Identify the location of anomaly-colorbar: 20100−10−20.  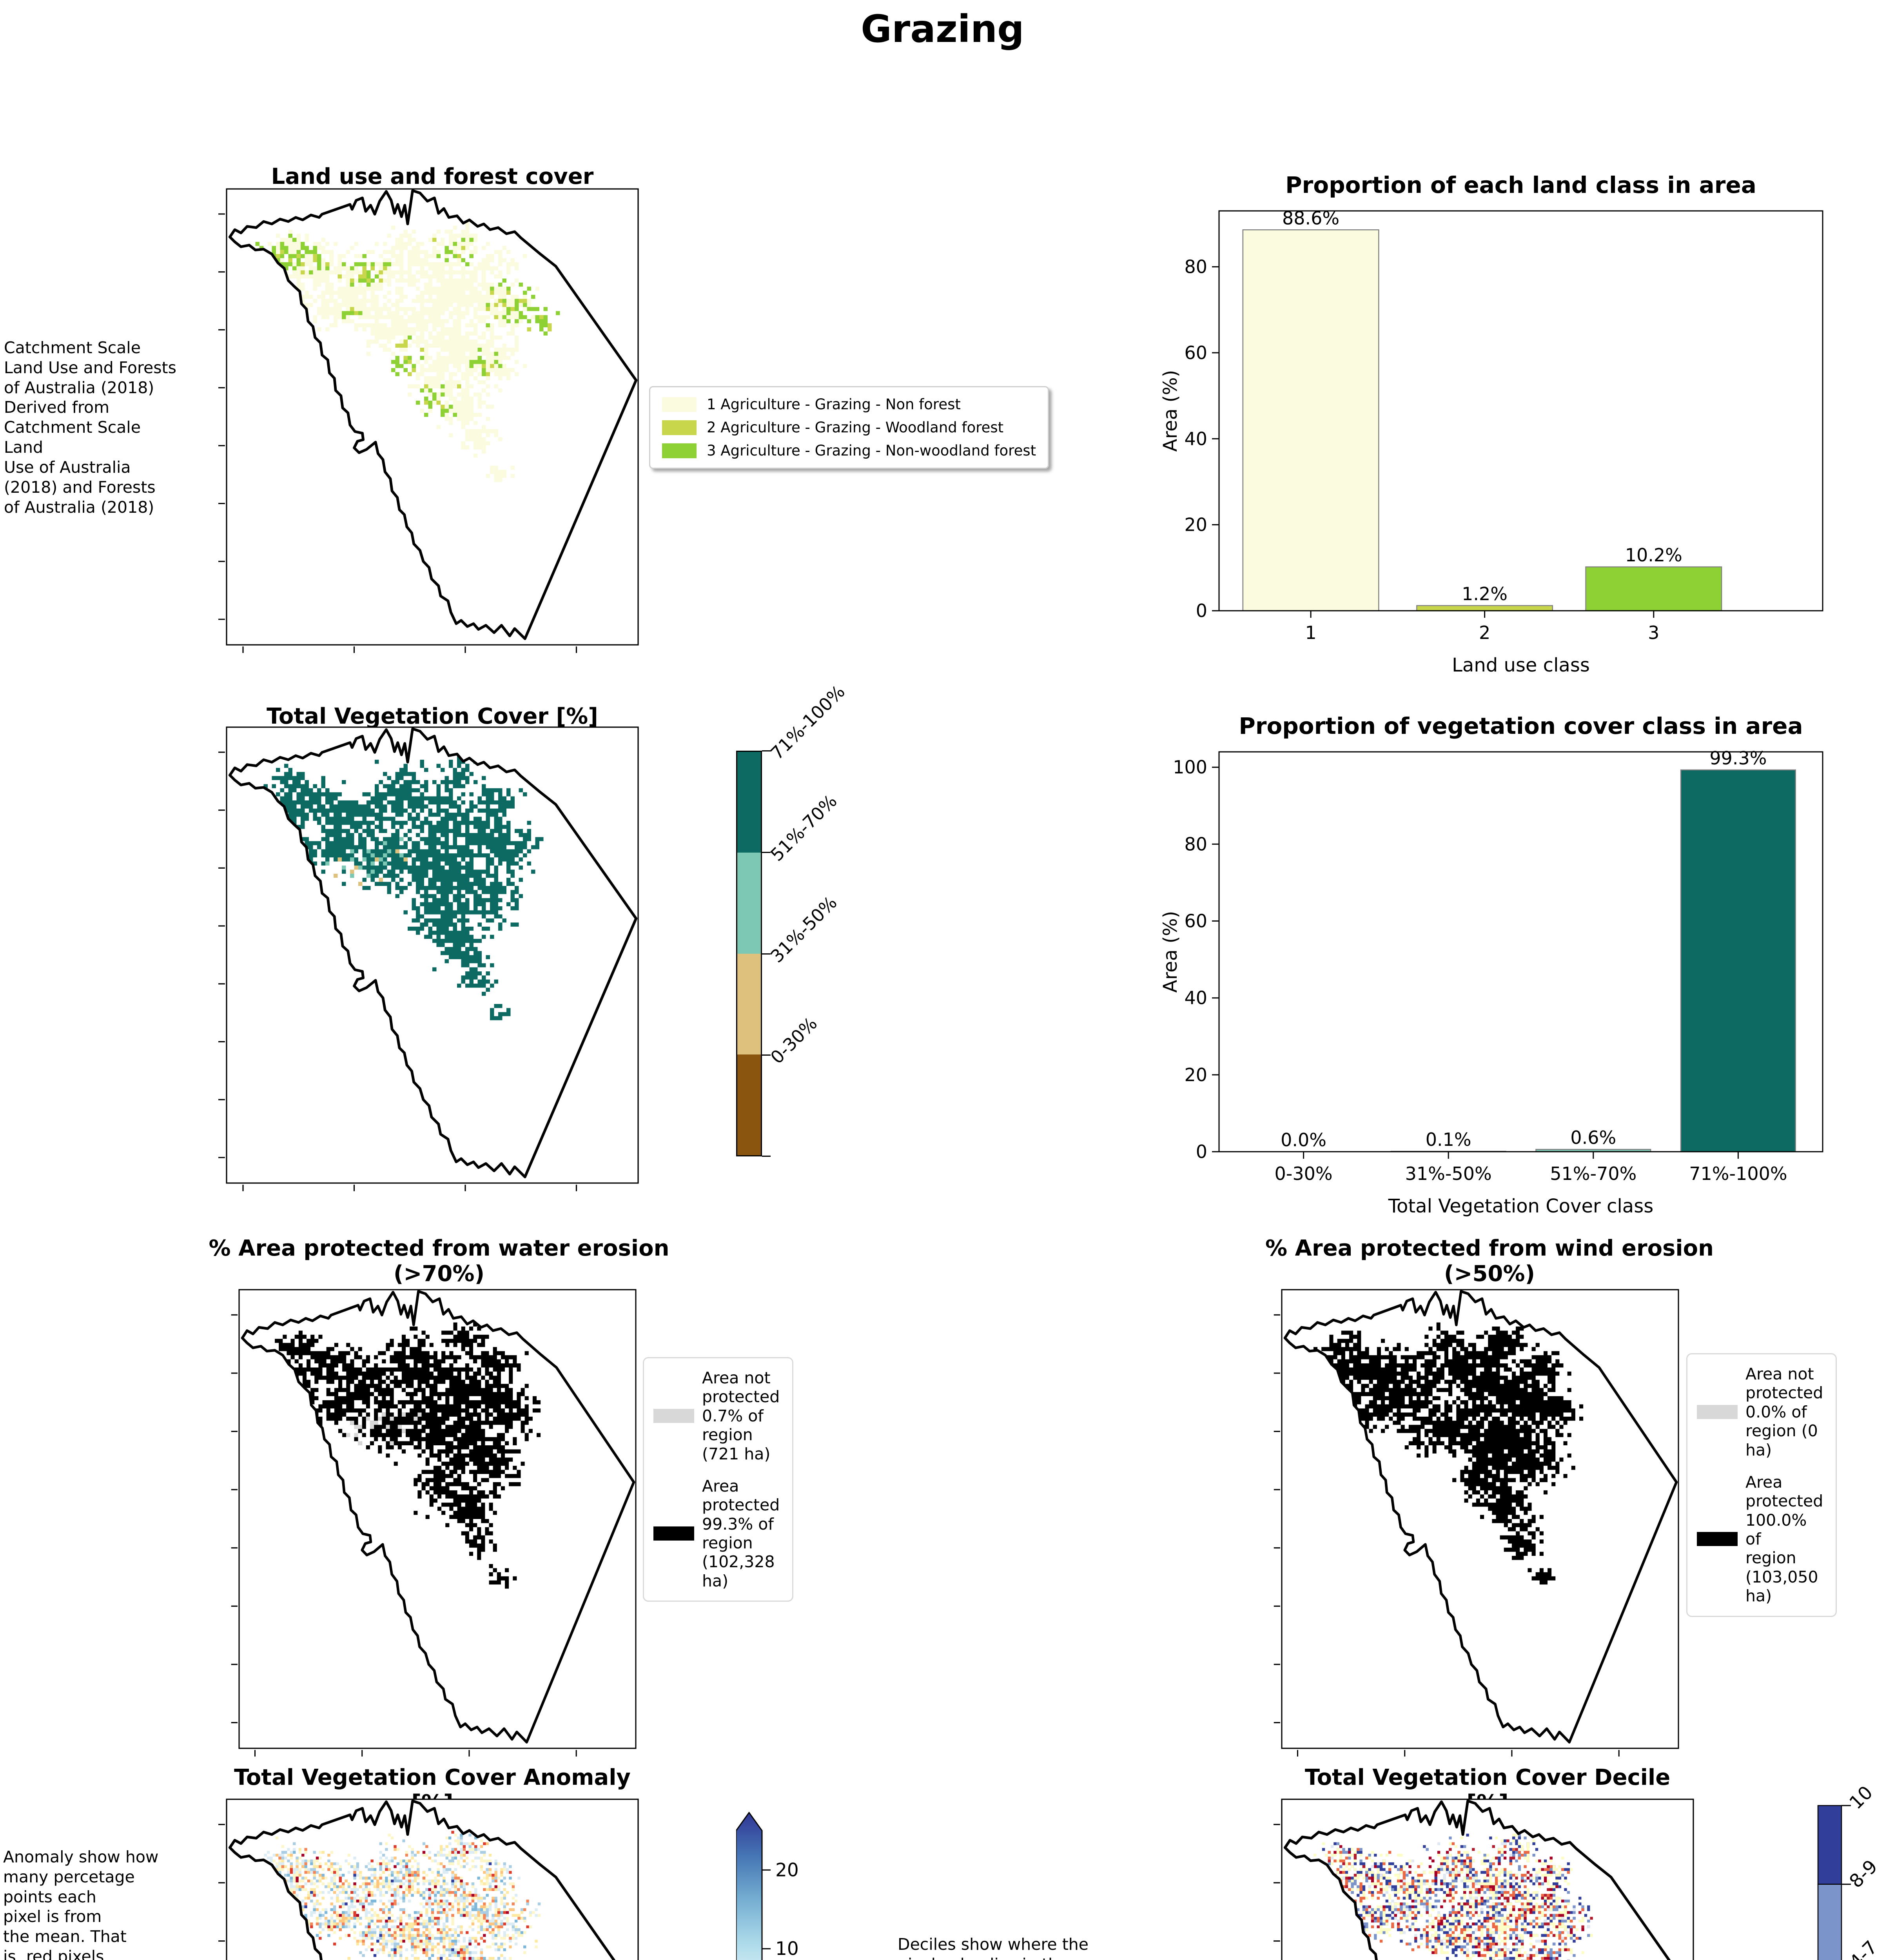
(874, 1886).